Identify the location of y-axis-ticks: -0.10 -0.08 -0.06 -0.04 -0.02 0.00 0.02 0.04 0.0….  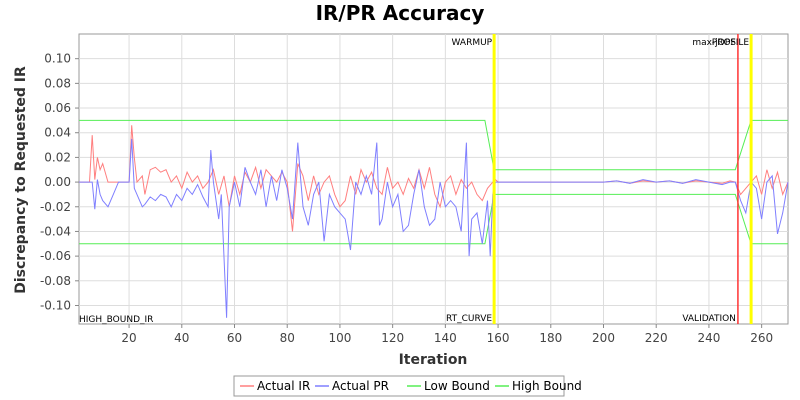
(59, 182).